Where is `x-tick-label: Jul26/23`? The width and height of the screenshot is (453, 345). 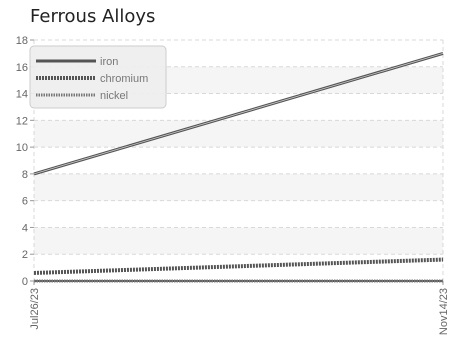 x-tick-label: Jul26/23 is located at coordinates (35, 309).